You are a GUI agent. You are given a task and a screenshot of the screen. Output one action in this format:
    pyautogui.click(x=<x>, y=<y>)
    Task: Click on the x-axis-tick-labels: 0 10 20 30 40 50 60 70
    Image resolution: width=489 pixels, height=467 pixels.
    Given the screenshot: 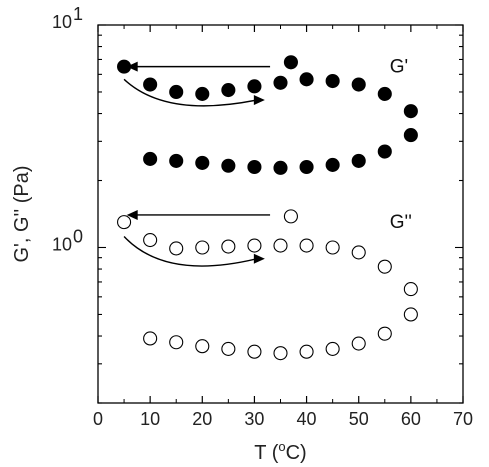 What is the action you would take?
    pyautogui.click(x=283, y=419)
    